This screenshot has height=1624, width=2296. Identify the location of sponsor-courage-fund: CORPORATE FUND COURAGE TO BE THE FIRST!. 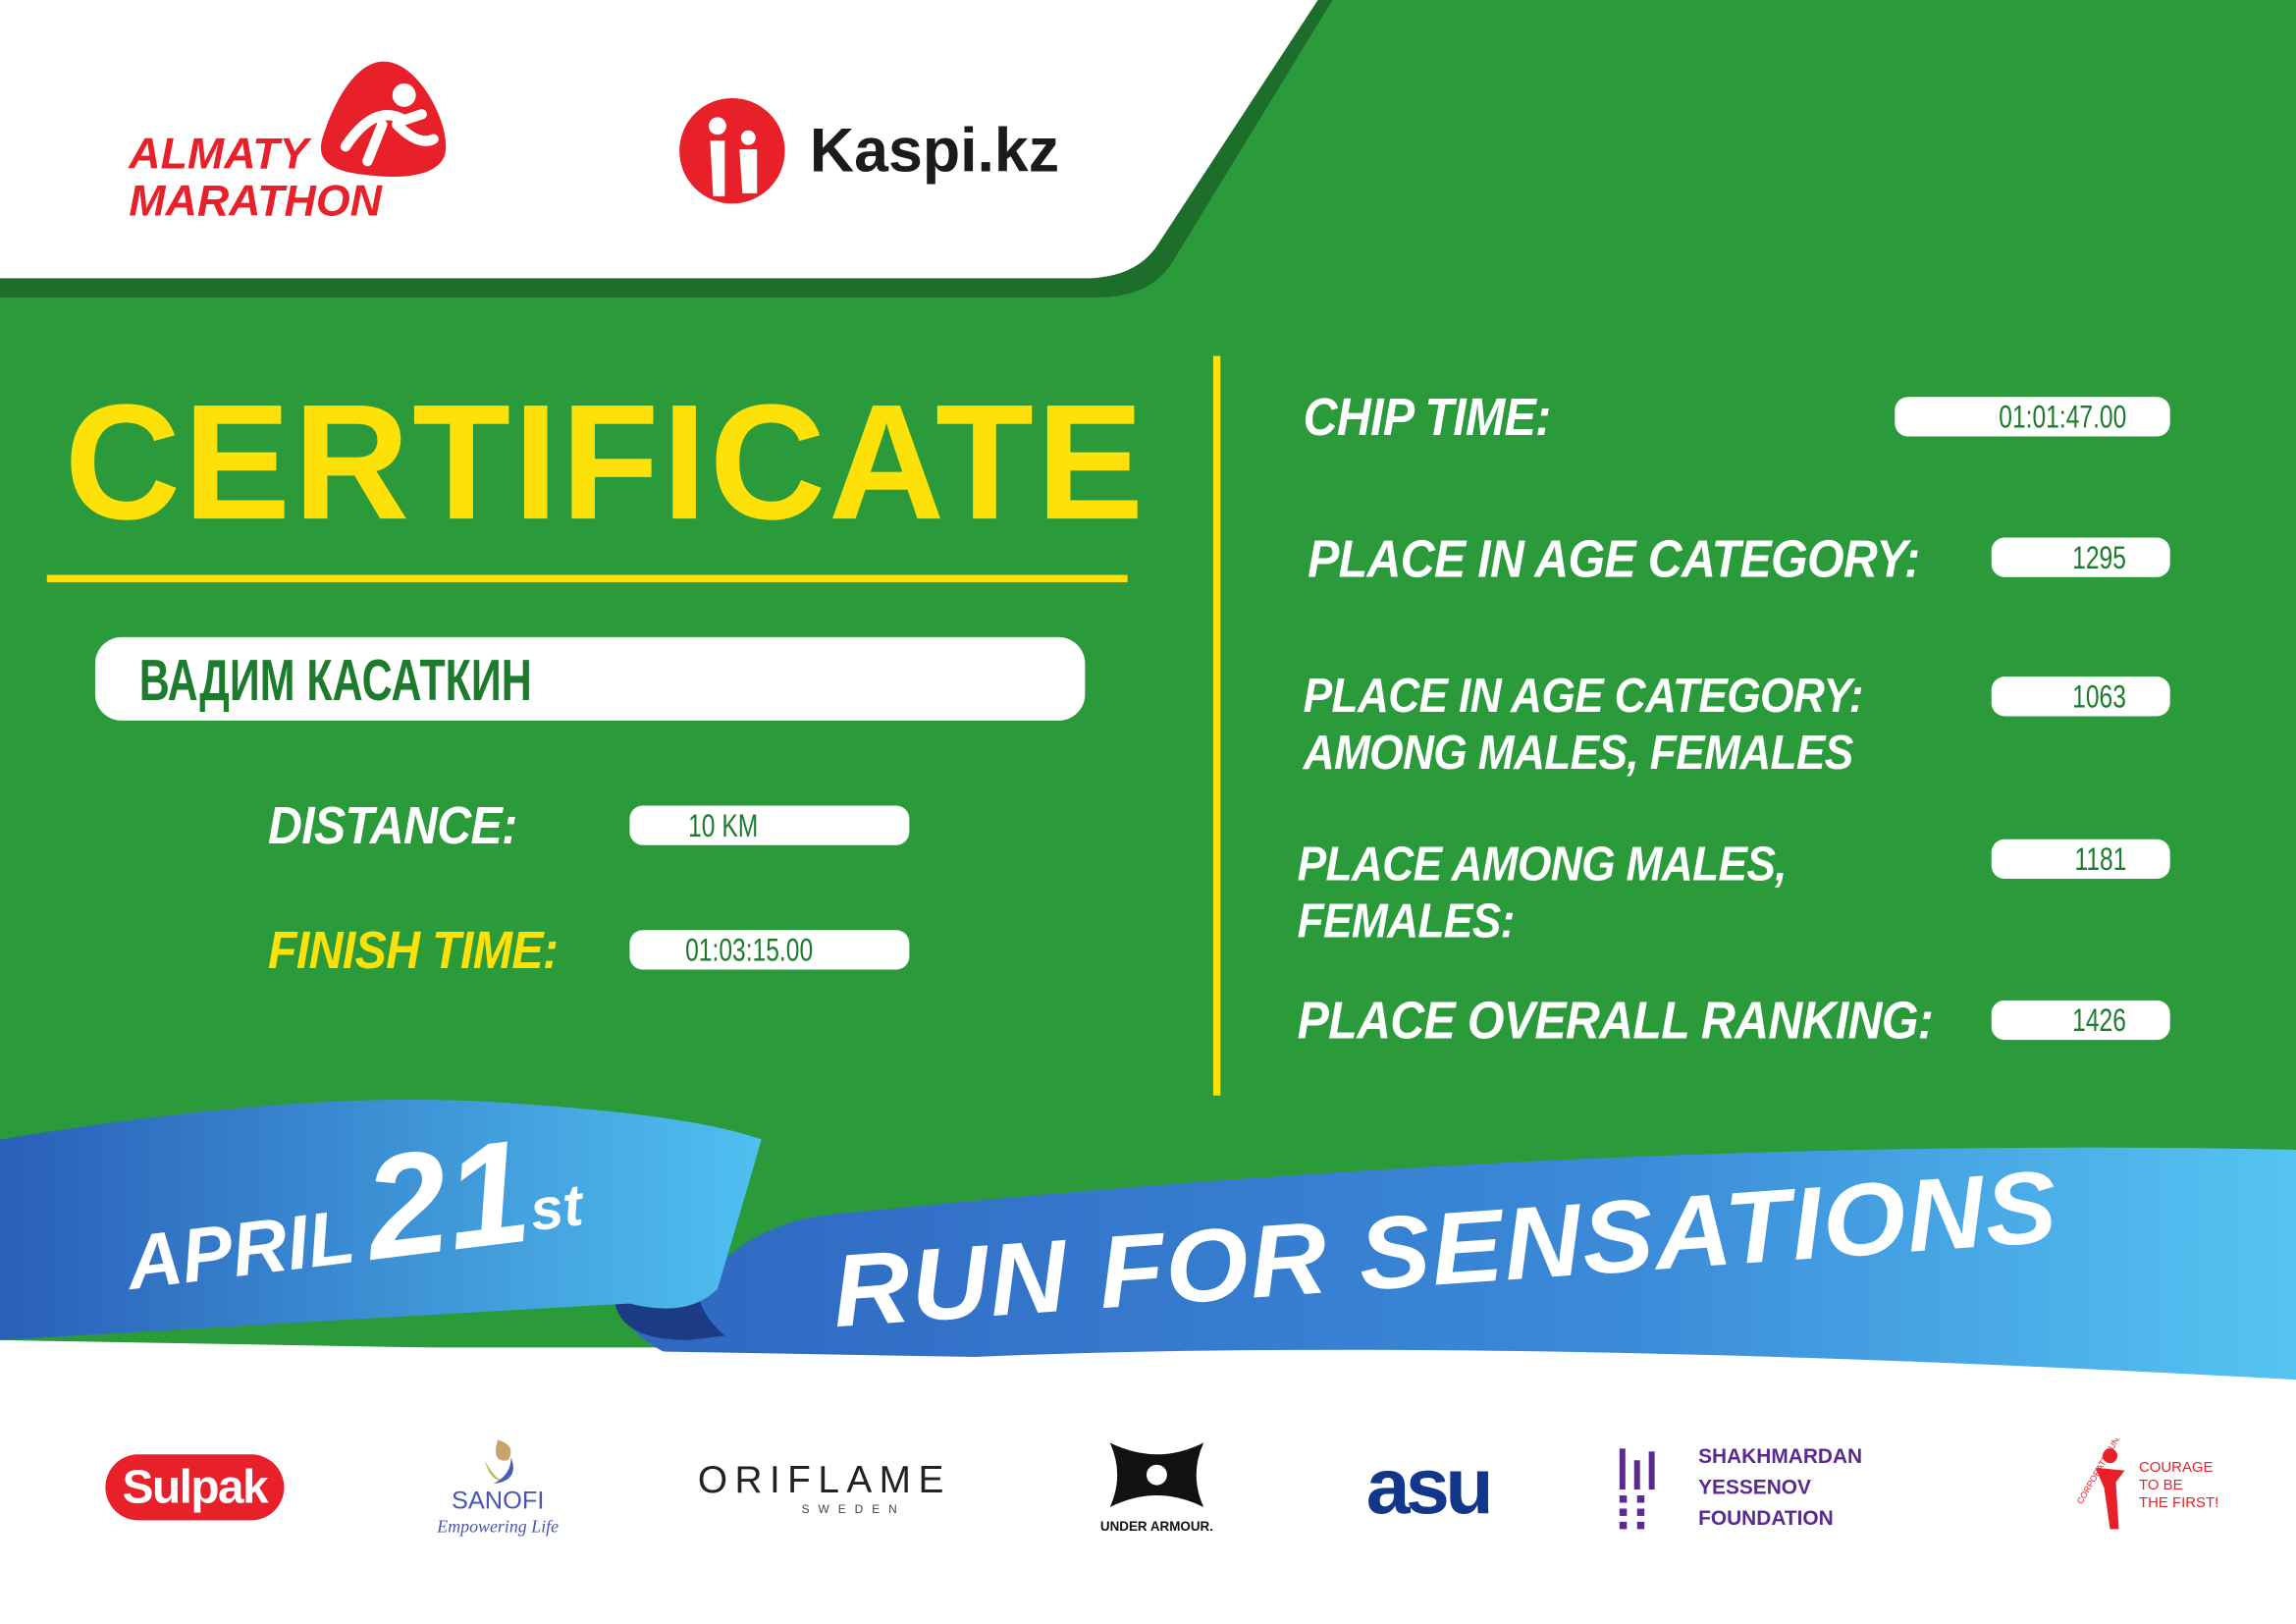
(2137, 1486).